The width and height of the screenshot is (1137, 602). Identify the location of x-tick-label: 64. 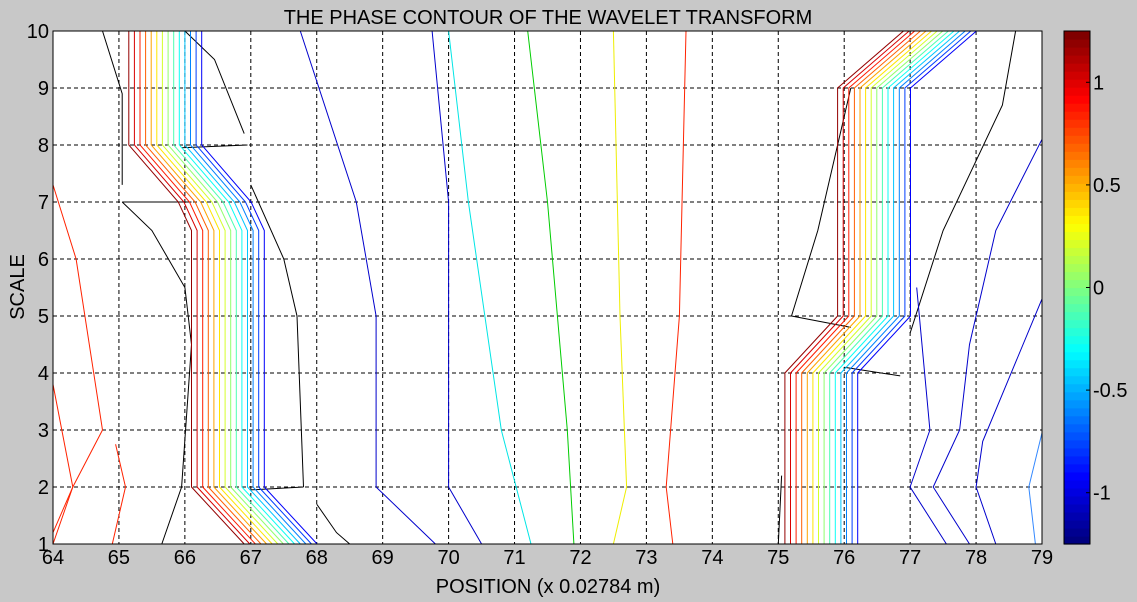
(53, 558).